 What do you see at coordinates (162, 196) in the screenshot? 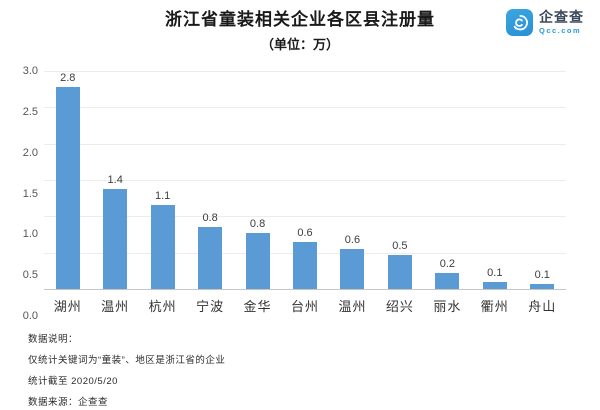
I see `bar-value-label: 1.1` at bounding box center [162, 196].